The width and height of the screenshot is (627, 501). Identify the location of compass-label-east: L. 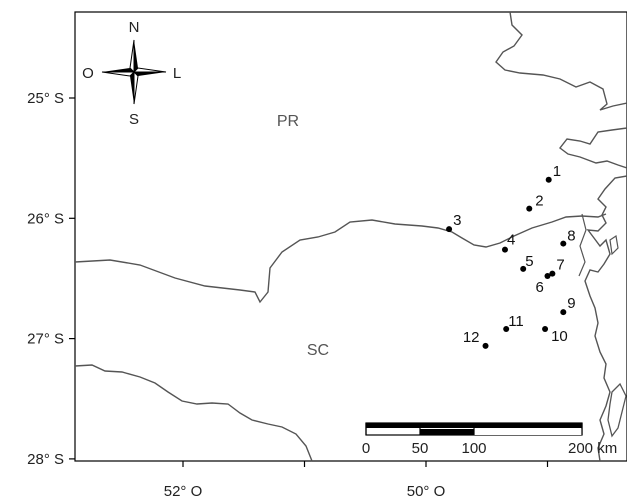
(177, 73).